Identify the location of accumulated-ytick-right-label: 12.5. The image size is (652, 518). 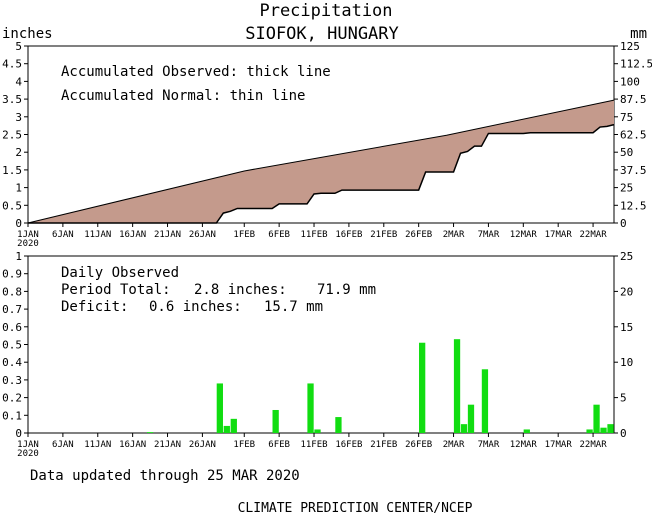
(633, 205).